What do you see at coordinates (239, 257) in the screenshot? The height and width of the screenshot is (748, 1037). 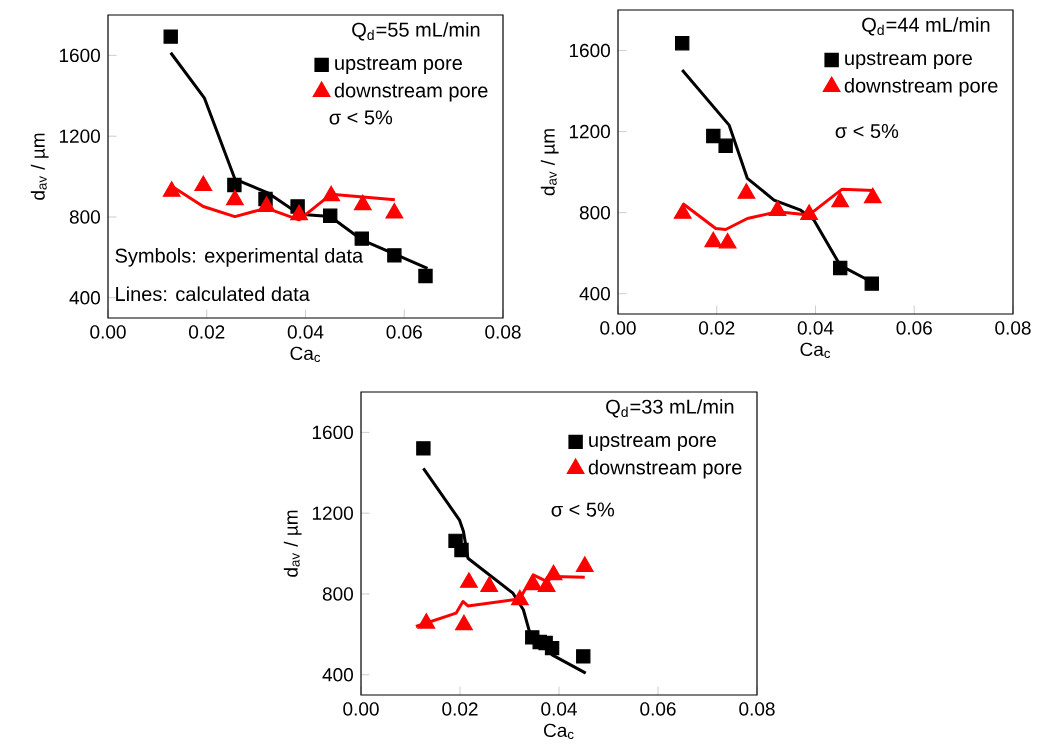 I see `annotation: Symbols: experimental data` at bounding box center [239, 257].